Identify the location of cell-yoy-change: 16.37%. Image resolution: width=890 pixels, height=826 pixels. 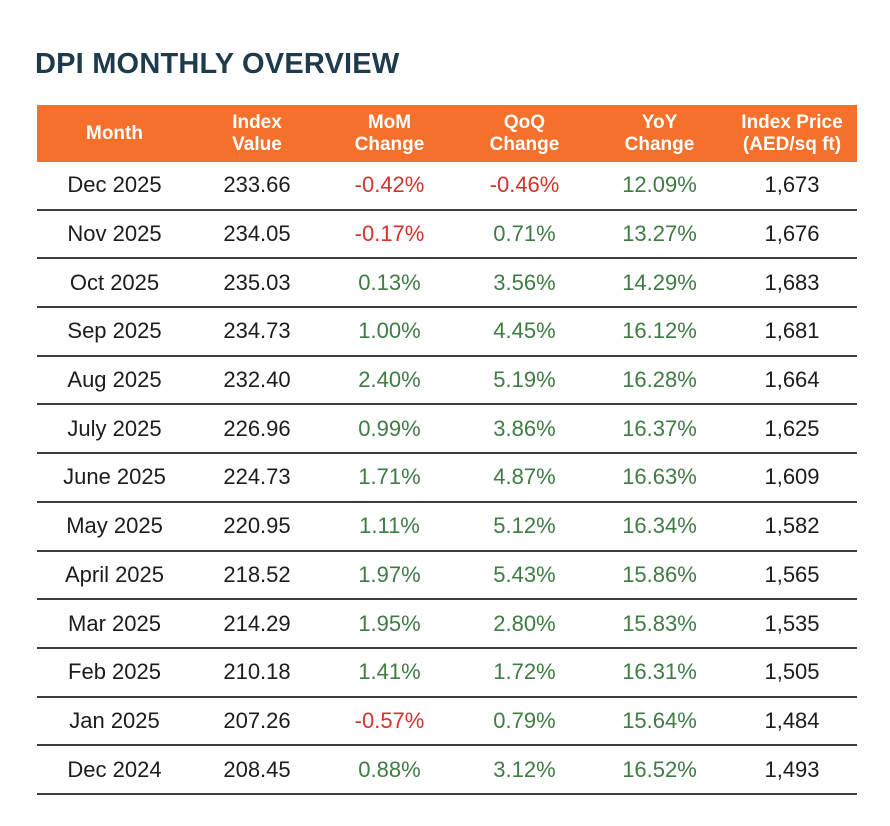
(659, 429).